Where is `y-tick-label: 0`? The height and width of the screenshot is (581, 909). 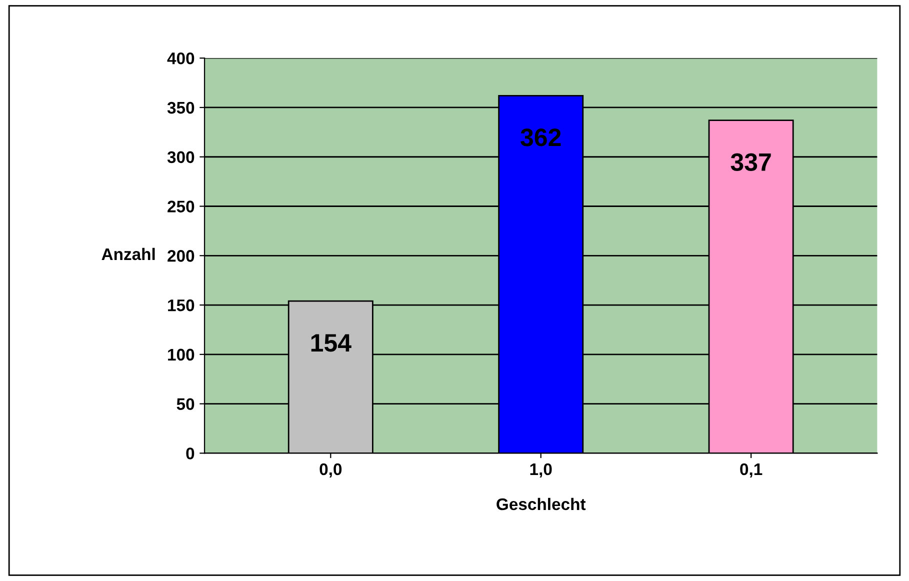
y-tick-label: 0 is located at coordinates (190, 454).